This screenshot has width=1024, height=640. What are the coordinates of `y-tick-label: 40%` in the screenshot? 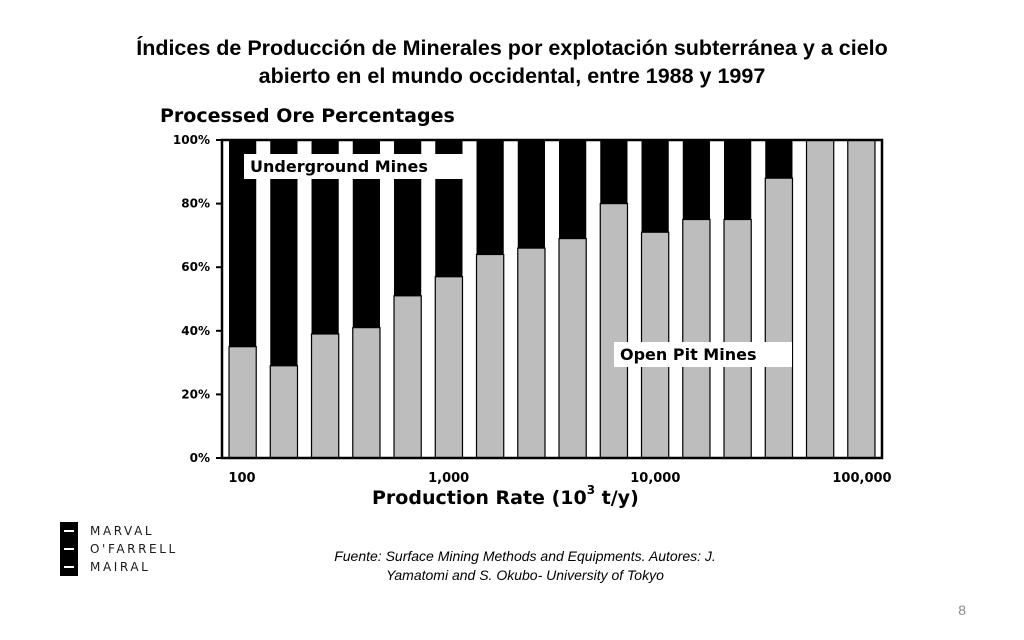 It's located at (195, 331).